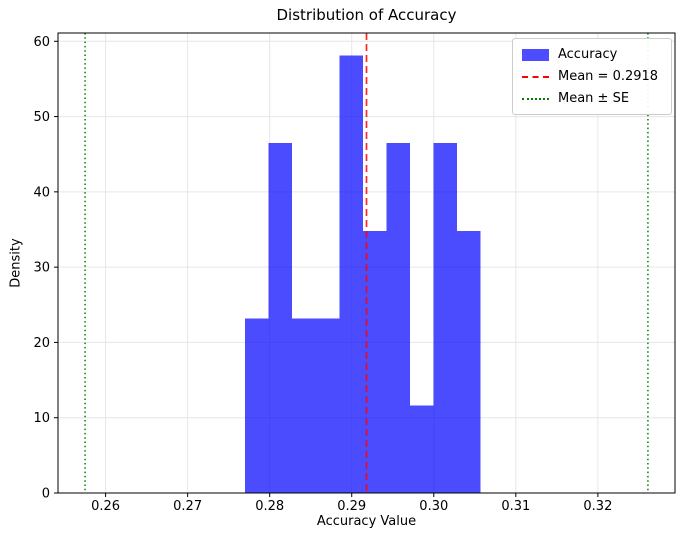 Image resolution: width=686 pixels, height=547 pixels. What do you see at coordinates (366, 15) in the screenshot?
I see `chart-title: Distribution of Accuracy` at bounding box center [366, 15].